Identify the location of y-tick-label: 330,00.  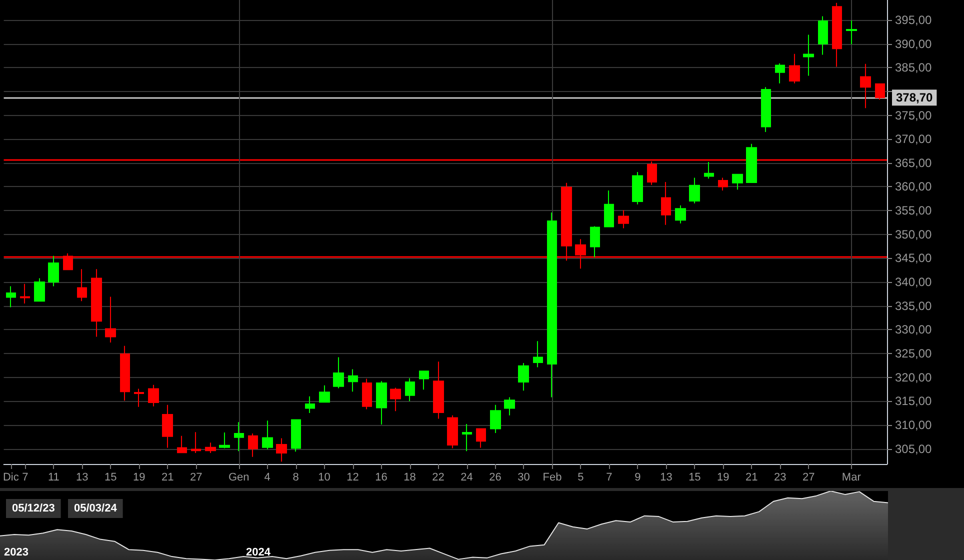
(913, 329).